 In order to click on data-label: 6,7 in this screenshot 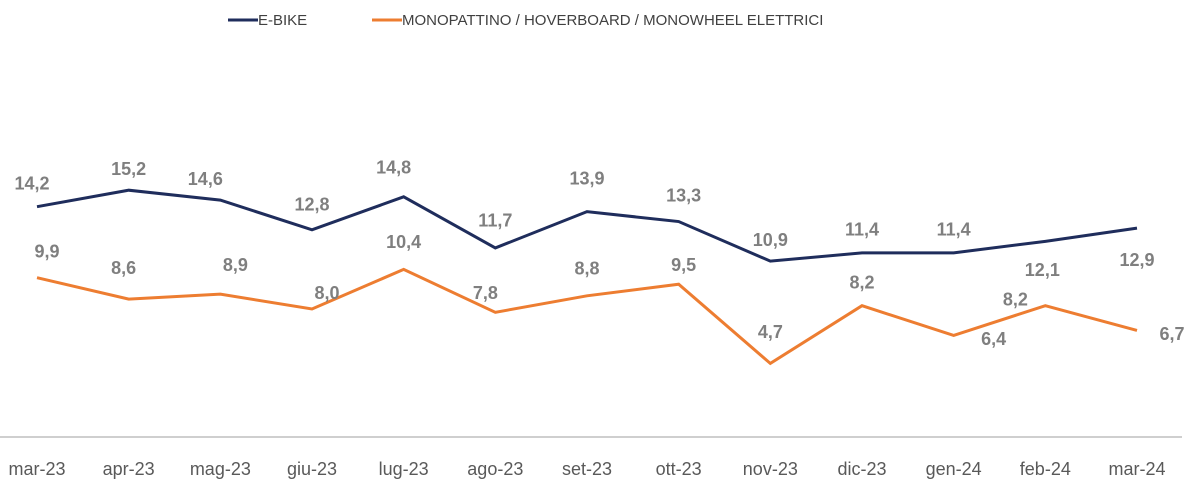, I will do `click(1171, 334)`.